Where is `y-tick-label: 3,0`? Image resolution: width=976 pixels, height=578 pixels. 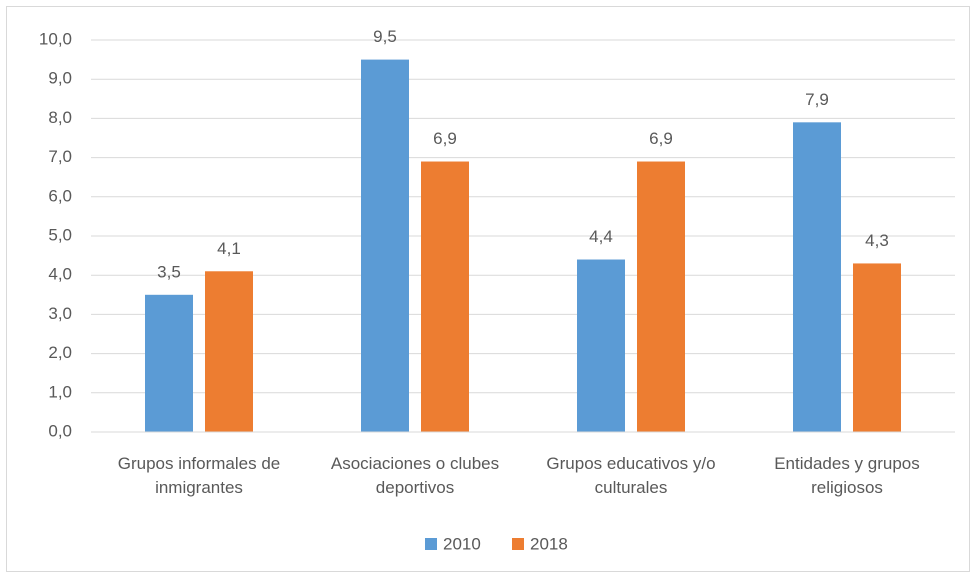
y-tick-label: 3,0 is located at coordinates (60, 313).